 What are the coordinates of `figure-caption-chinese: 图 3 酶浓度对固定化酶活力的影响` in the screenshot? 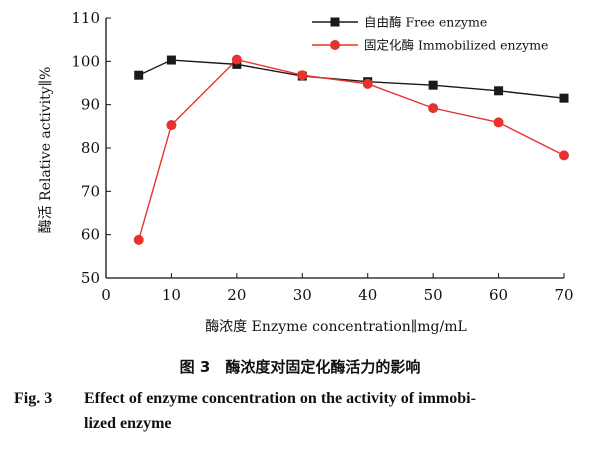 It's located at (300, 367).